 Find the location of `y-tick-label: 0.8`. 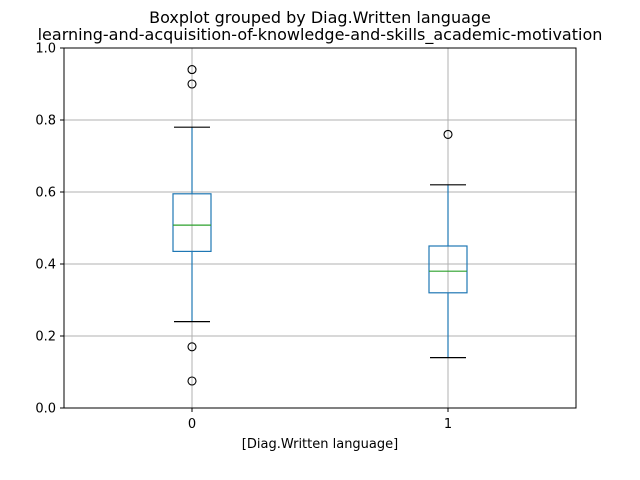

y-tick-label: 0.8 is located at coordinates (45, 121).